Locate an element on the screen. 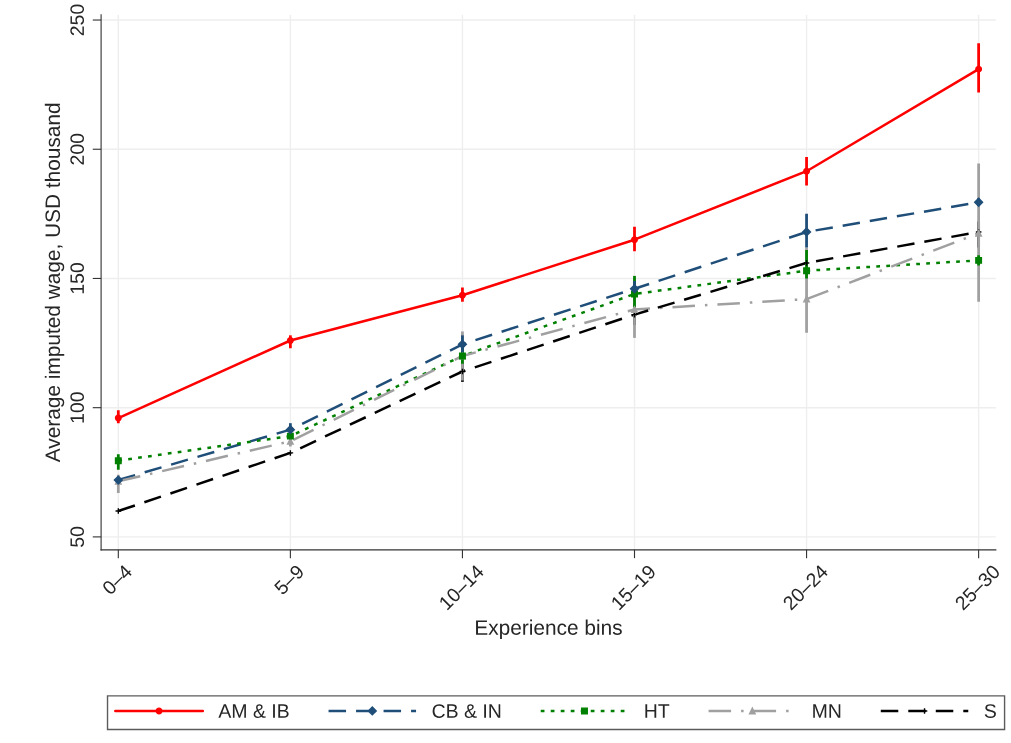 Image resolution: width=1011 pixels, height=743 pixels. y-tick-label: 150 is located at coordinates (77, 278).